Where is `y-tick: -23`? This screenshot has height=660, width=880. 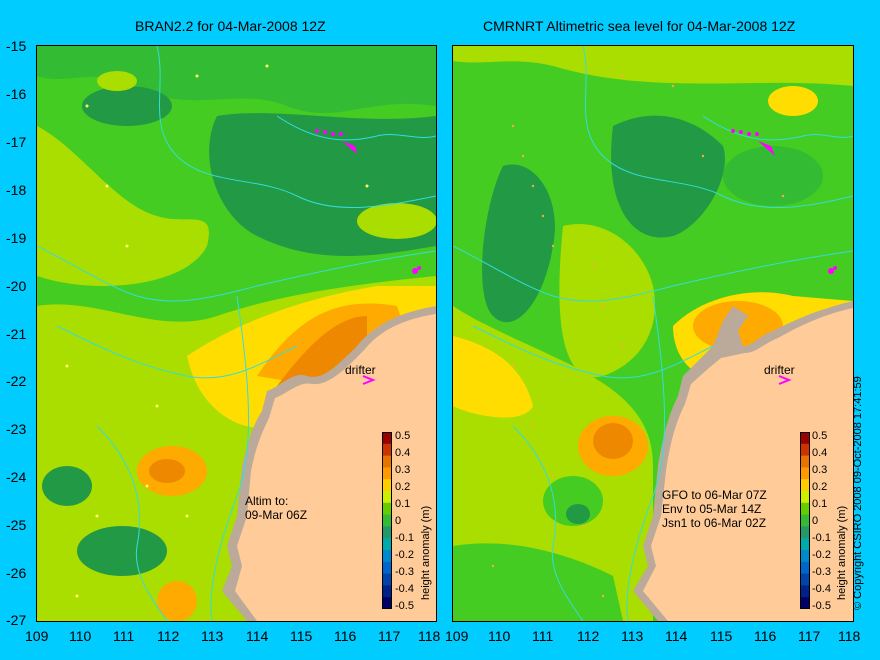 y-tick: -23 is located at coordinates (16, 429).